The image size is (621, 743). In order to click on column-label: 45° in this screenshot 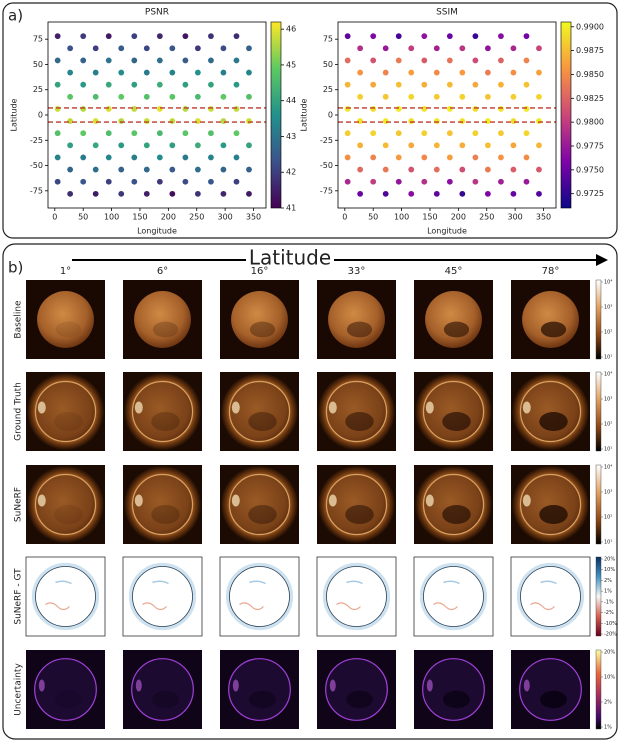, I will do `click(454, 271)`.